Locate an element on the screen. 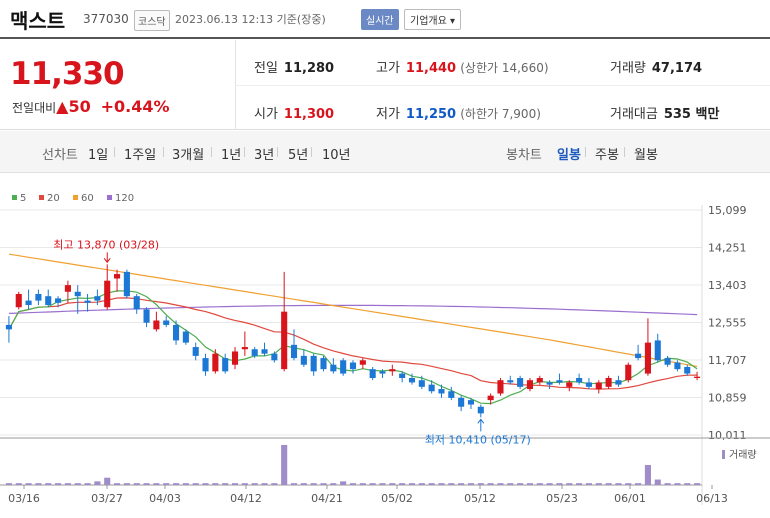 This screenshot has width=770, height=518. candle-weekly: 주봉 is located at coordinates (607, 155).